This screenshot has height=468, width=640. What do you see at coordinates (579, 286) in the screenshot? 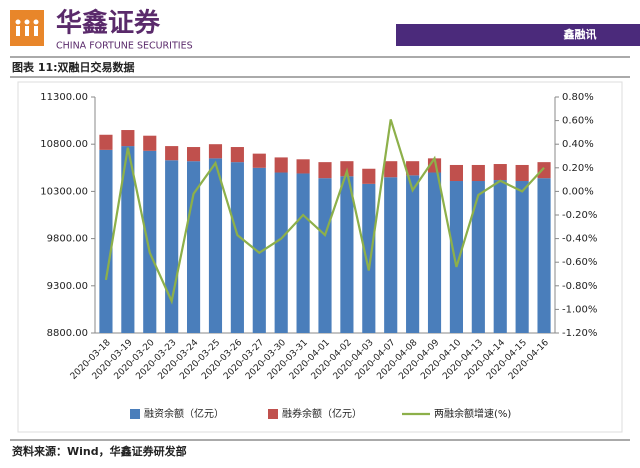
I see `y2-tick-label: -0.80%` at bounding box center [579, 286].